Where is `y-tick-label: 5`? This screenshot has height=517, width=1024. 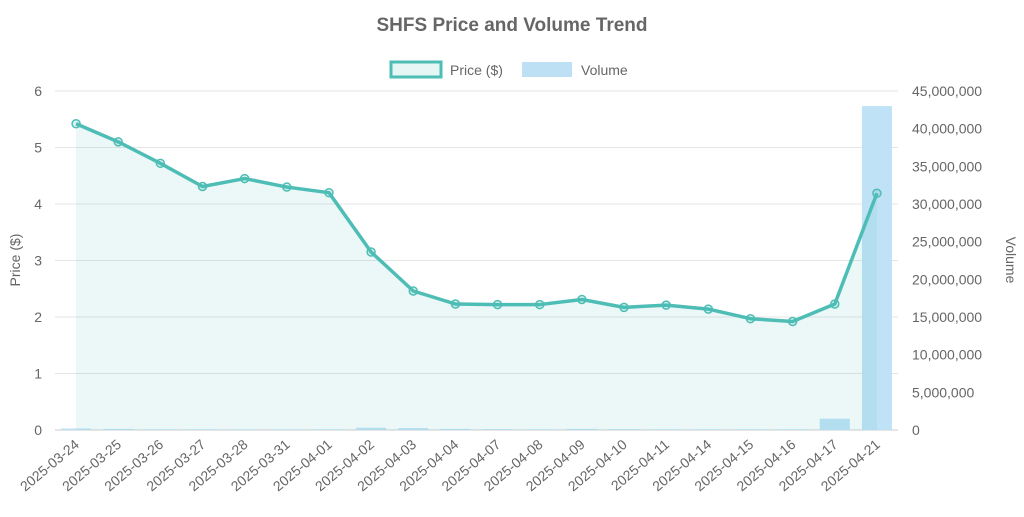
y-tick-label: 5 is located at coordinates (38, 148).